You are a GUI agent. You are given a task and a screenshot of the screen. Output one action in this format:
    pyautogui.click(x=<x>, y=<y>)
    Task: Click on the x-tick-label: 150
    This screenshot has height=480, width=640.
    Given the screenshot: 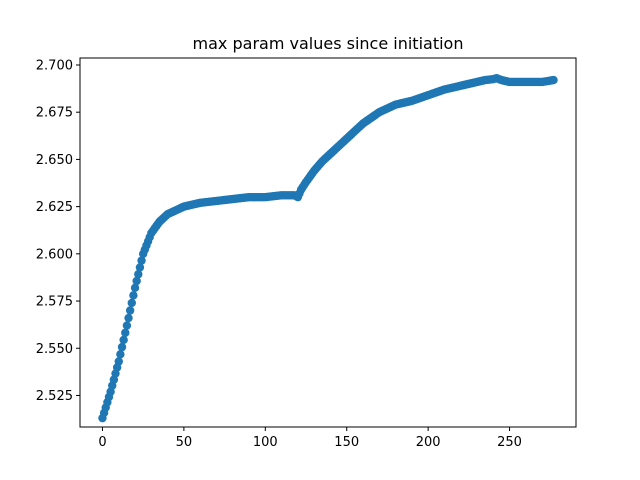 What is the action you would take?
    pyautogui.click(x=346, y=442)
    